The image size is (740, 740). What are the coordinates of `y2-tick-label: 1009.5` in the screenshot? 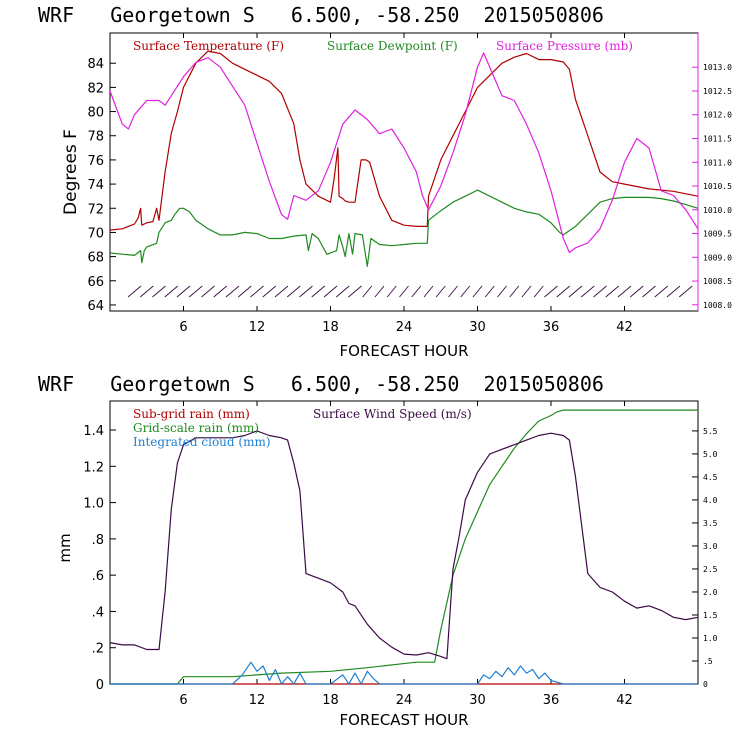 It's located at (717, 234).